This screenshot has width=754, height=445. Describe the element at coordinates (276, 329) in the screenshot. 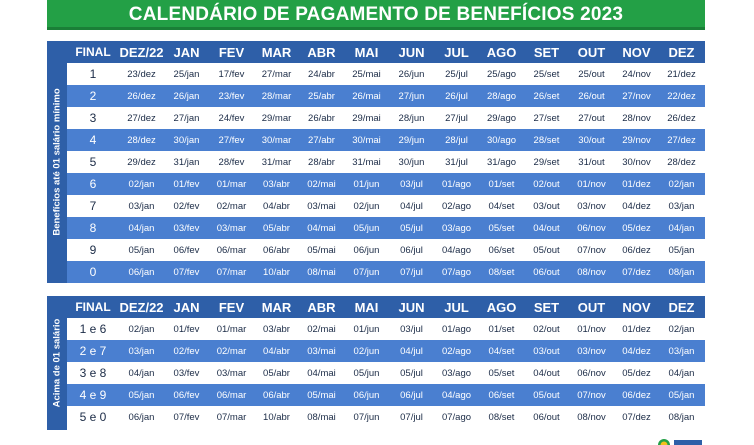

I see `date-cell: 03/abr` at that location.